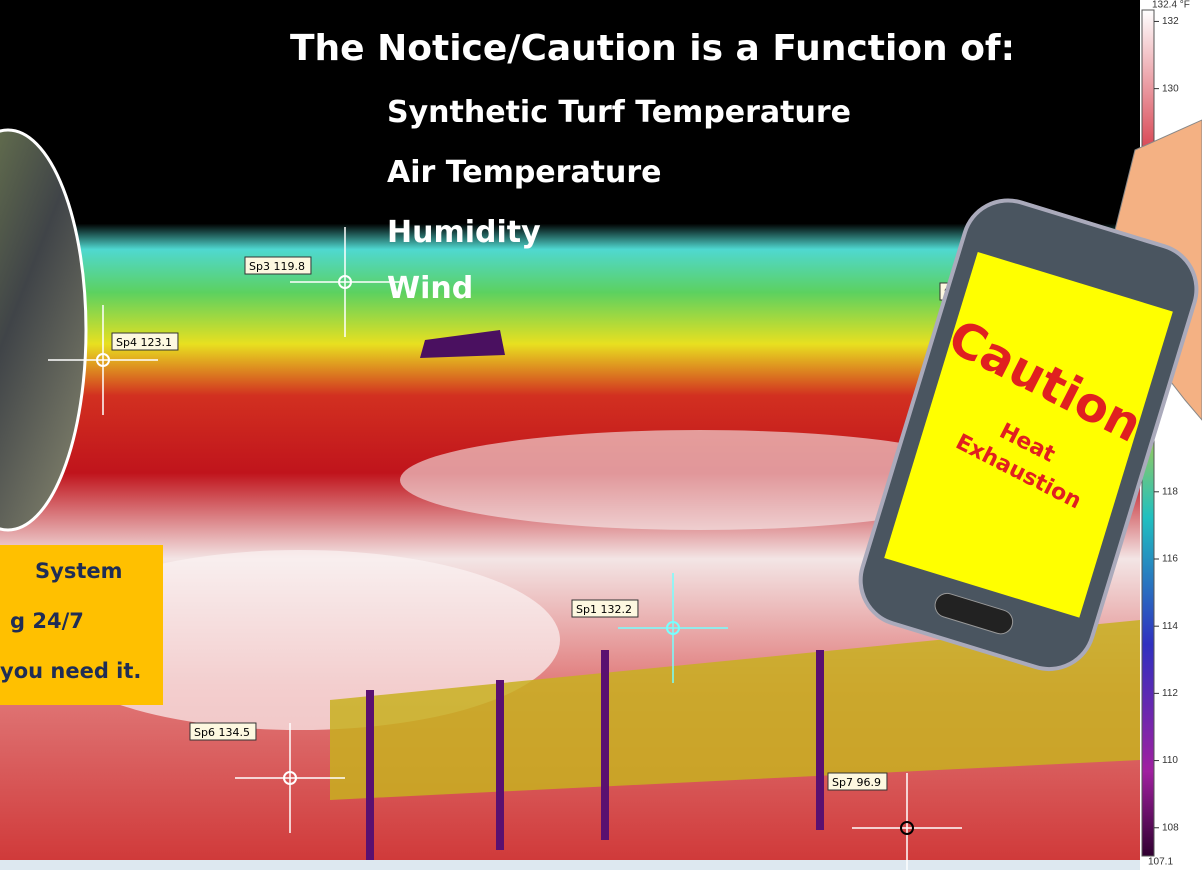  I want to click on phone-screen, so click(1028, 434).